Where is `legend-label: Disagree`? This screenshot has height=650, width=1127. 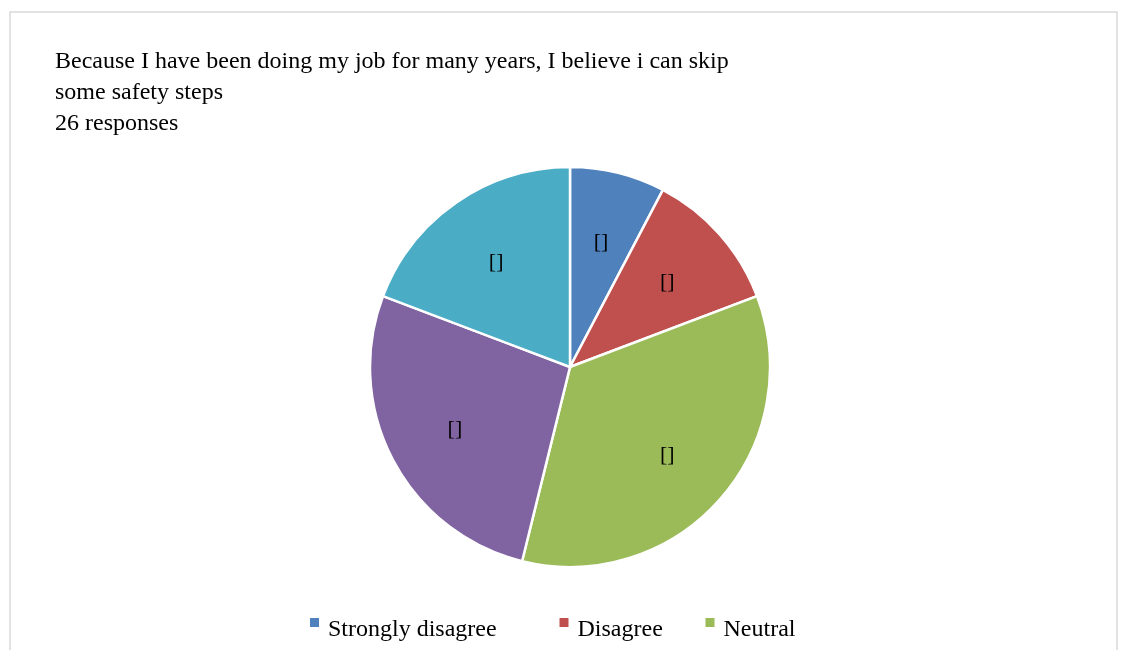 legend-label: Disagree is located at coordinates (620, 628).